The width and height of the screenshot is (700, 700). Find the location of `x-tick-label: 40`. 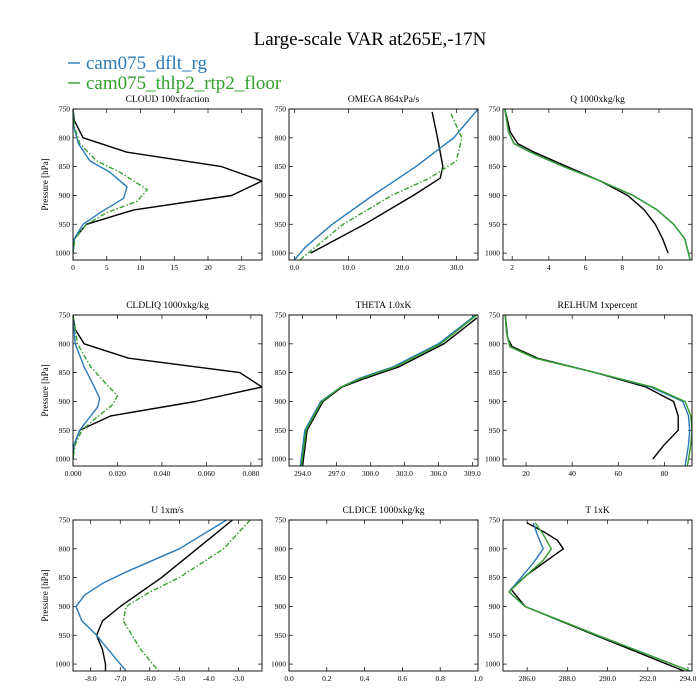

x-tick-label: 40 is located at coordinates (572, 473).